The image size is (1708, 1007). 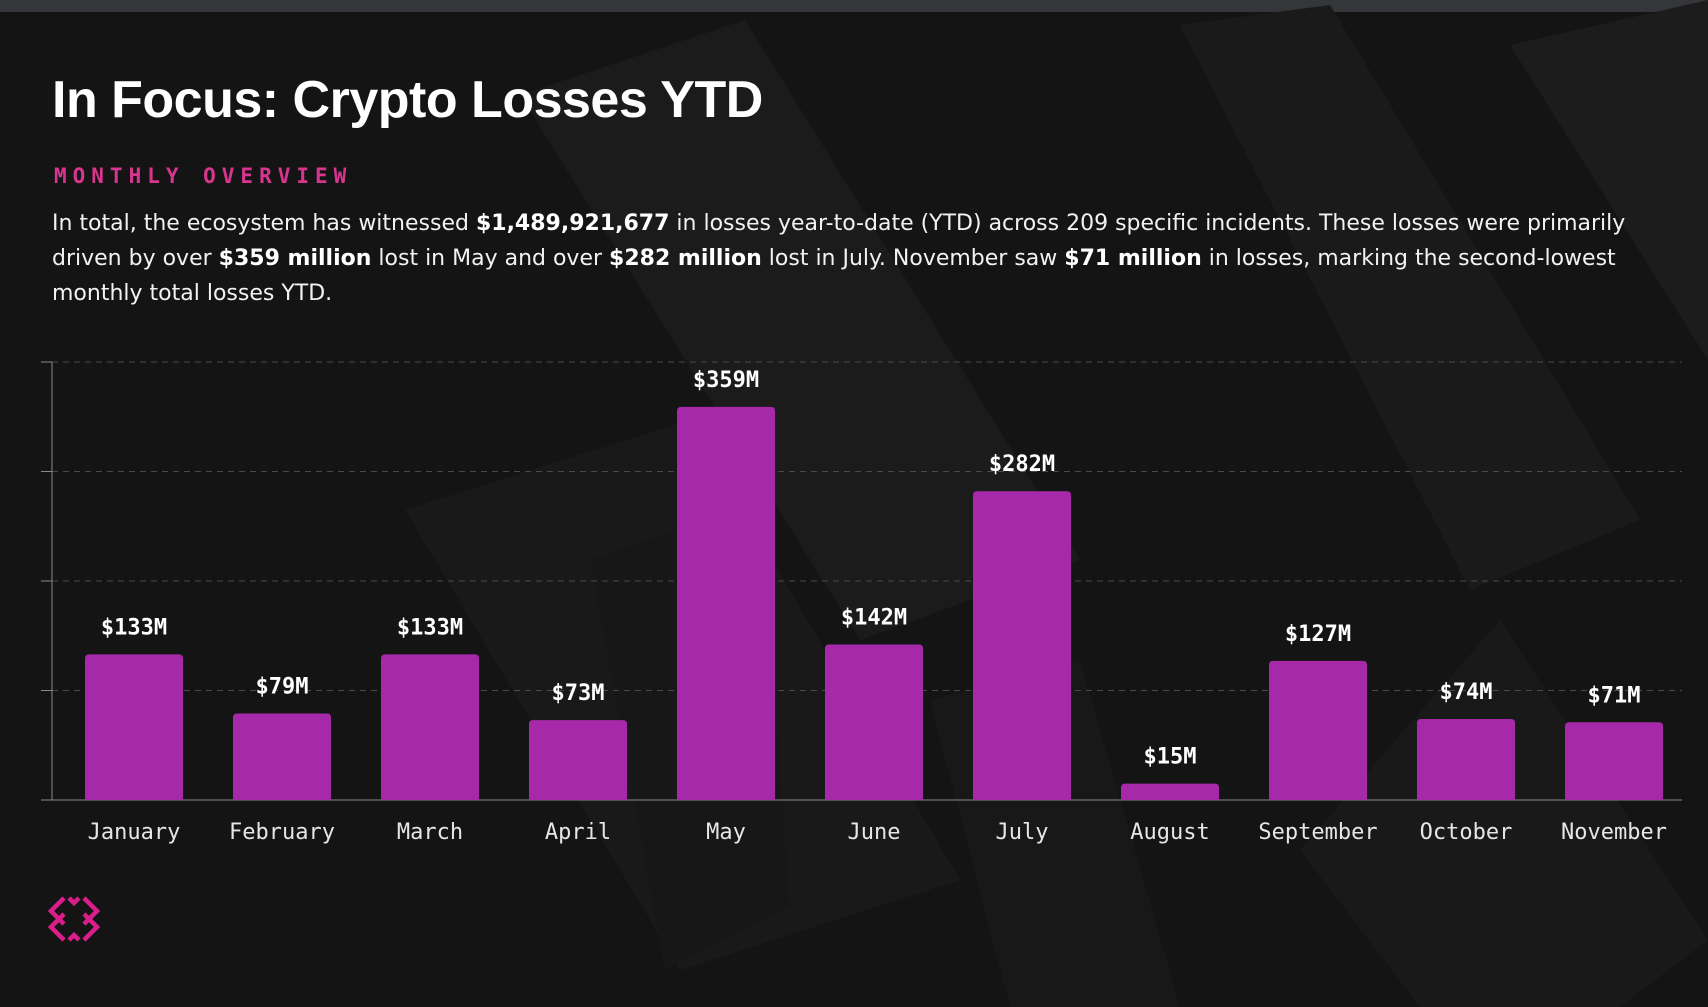 What do you see at coordinates (726, 603) in the screenshot?
I see `bar-may` at bounding box center [726, 603].